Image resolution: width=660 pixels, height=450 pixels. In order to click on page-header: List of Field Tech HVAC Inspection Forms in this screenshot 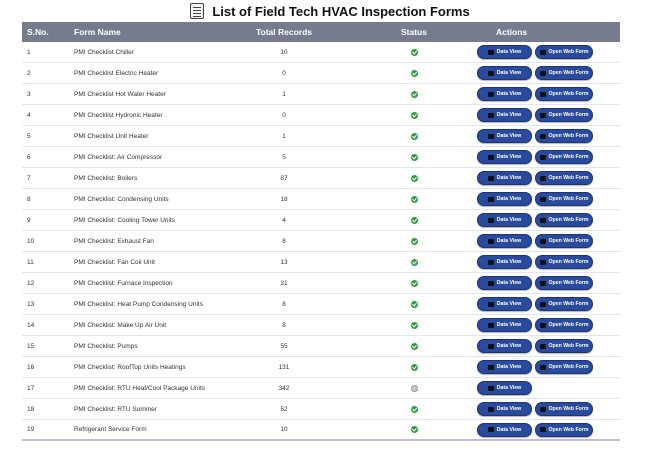, I will do `click(330, 11)`.